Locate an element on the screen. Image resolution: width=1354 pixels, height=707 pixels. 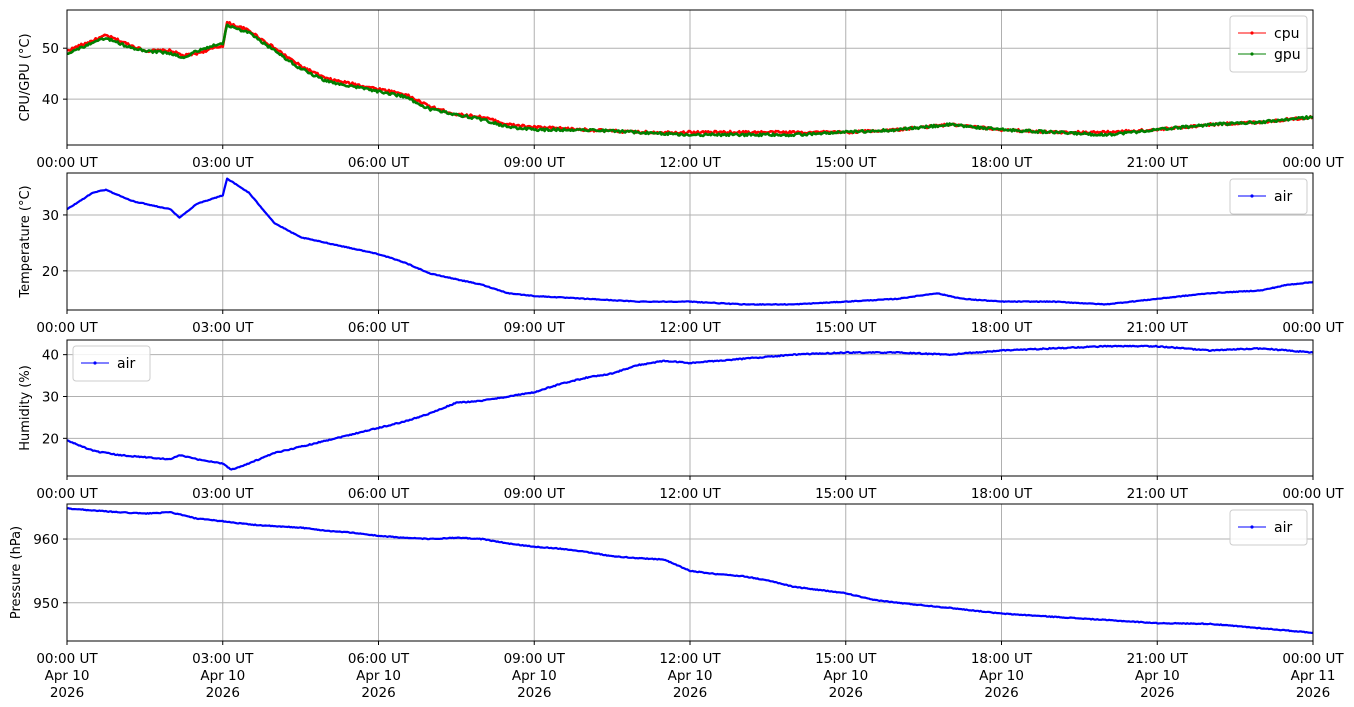
series-line-gpu is located at coordinates (690, 80).